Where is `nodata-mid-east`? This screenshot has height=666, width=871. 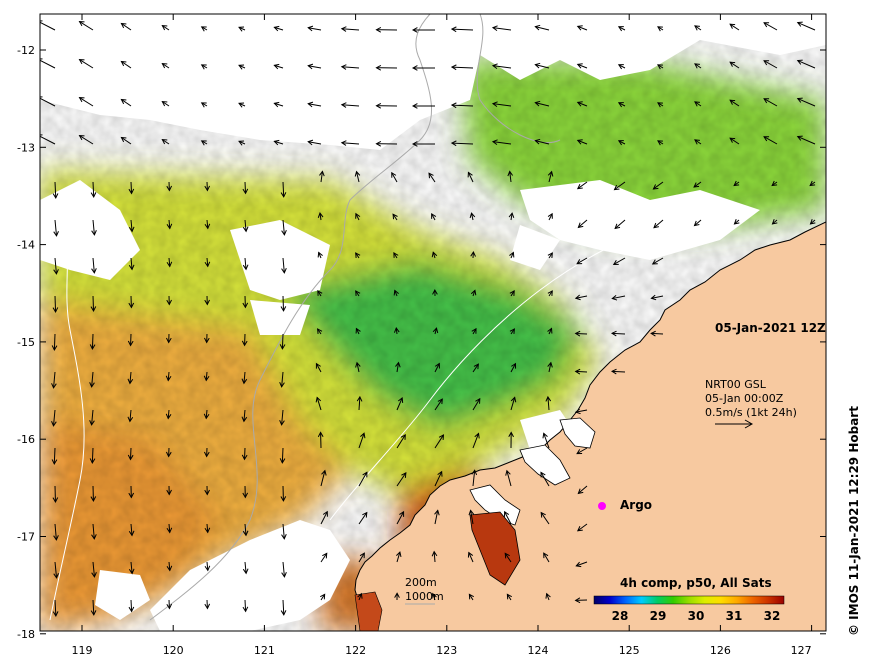
nodata-mid-east is located at coordinates (535, 247).